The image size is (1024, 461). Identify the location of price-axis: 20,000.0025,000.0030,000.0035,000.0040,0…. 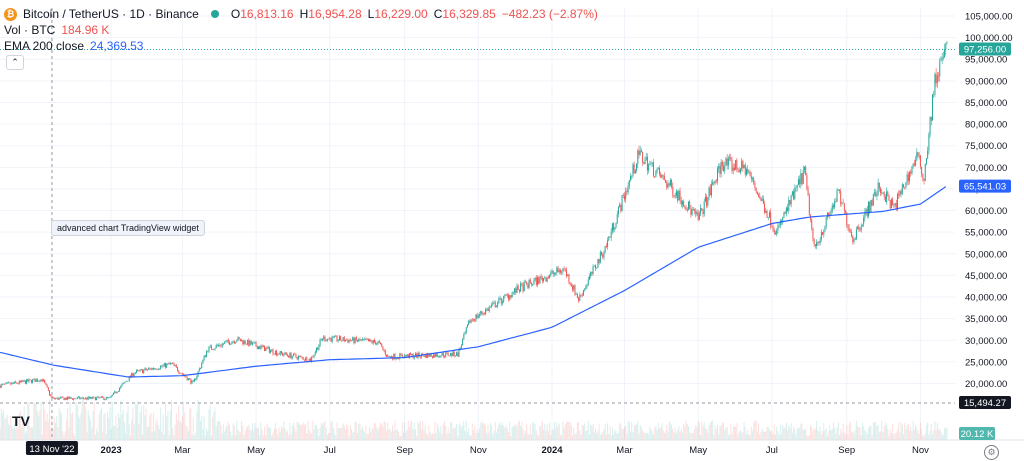
(989, 201).